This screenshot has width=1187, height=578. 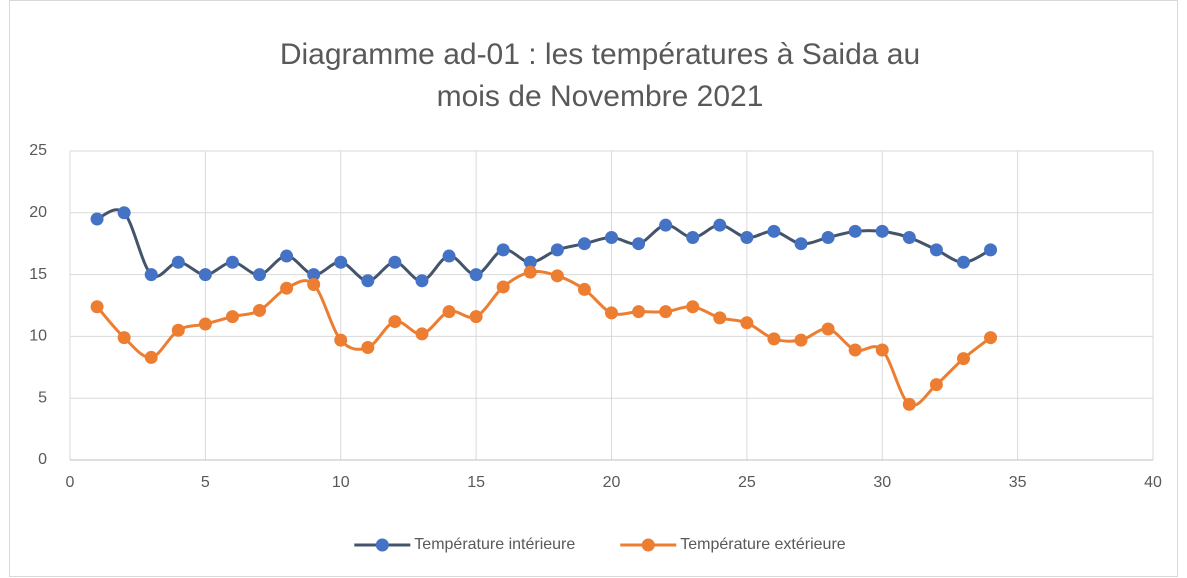 I want to click on x-tick-label: 25, so click(x=747, y=482).